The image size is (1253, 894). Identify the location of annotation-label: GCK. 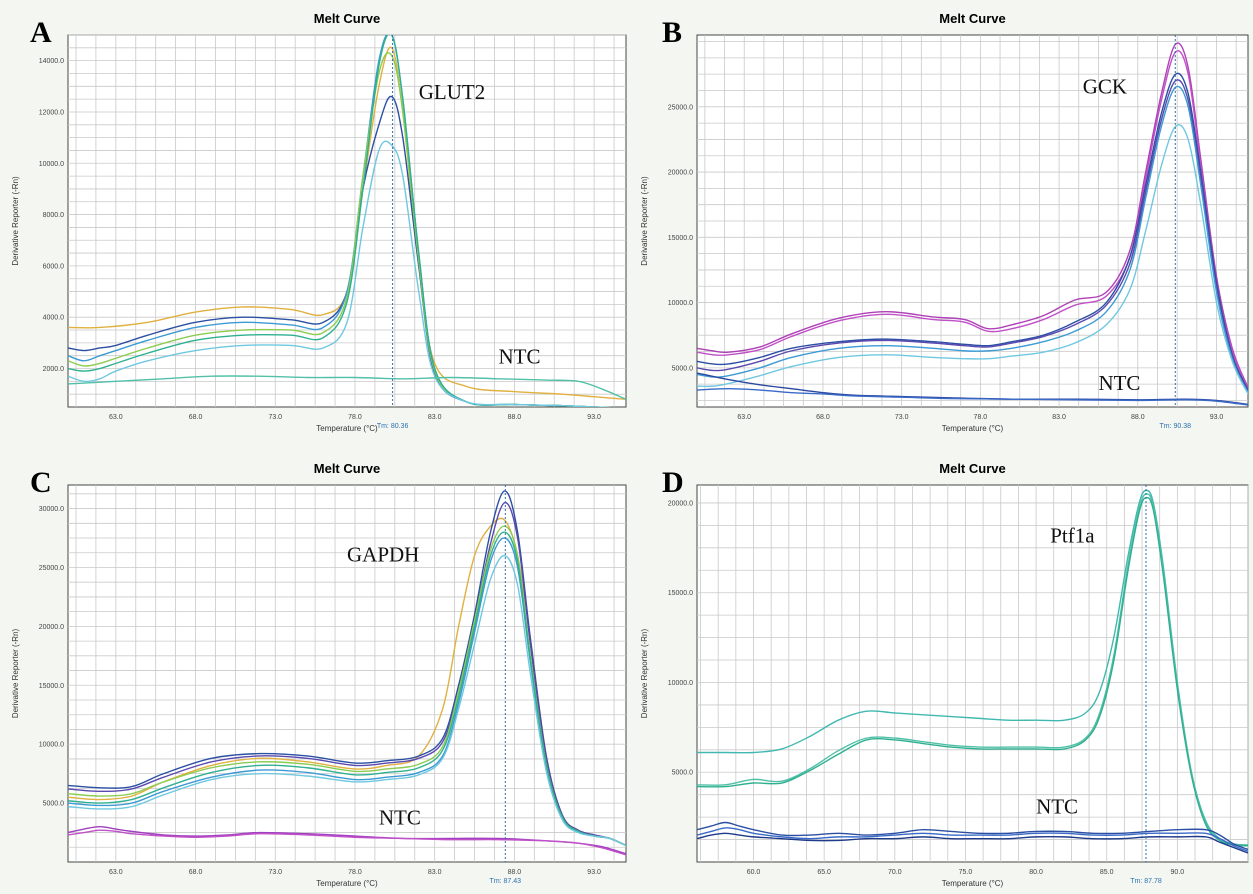
(1105, 87).